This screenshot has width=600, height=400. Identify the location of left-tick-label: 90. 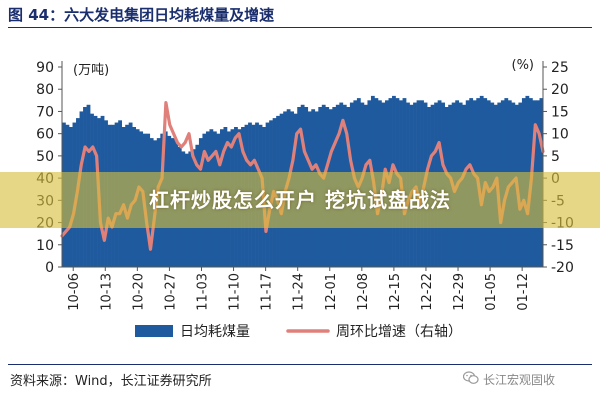
(45, 68).